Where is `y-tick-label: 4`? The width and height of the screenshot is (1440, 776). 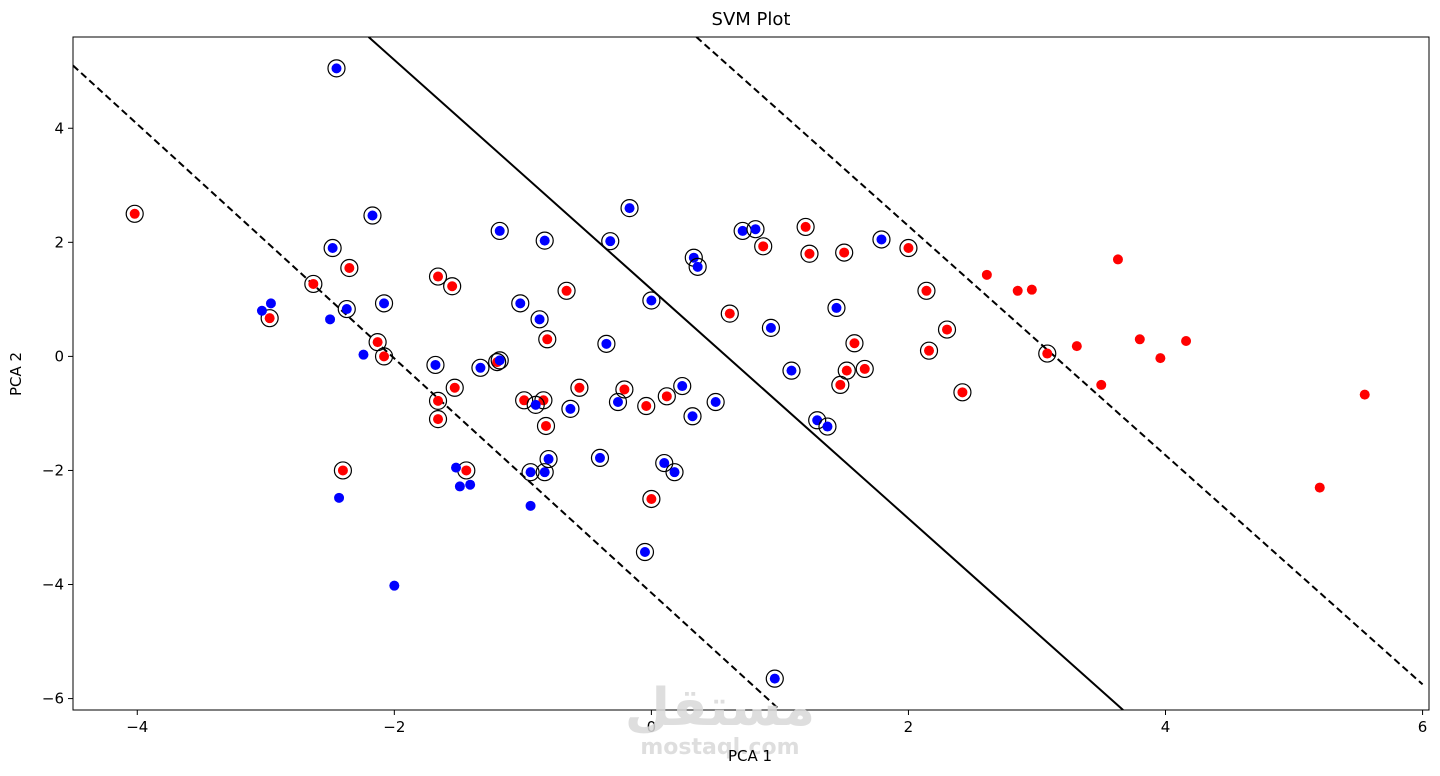 y-tick-label: 4 is located at coordinates (59, 128).